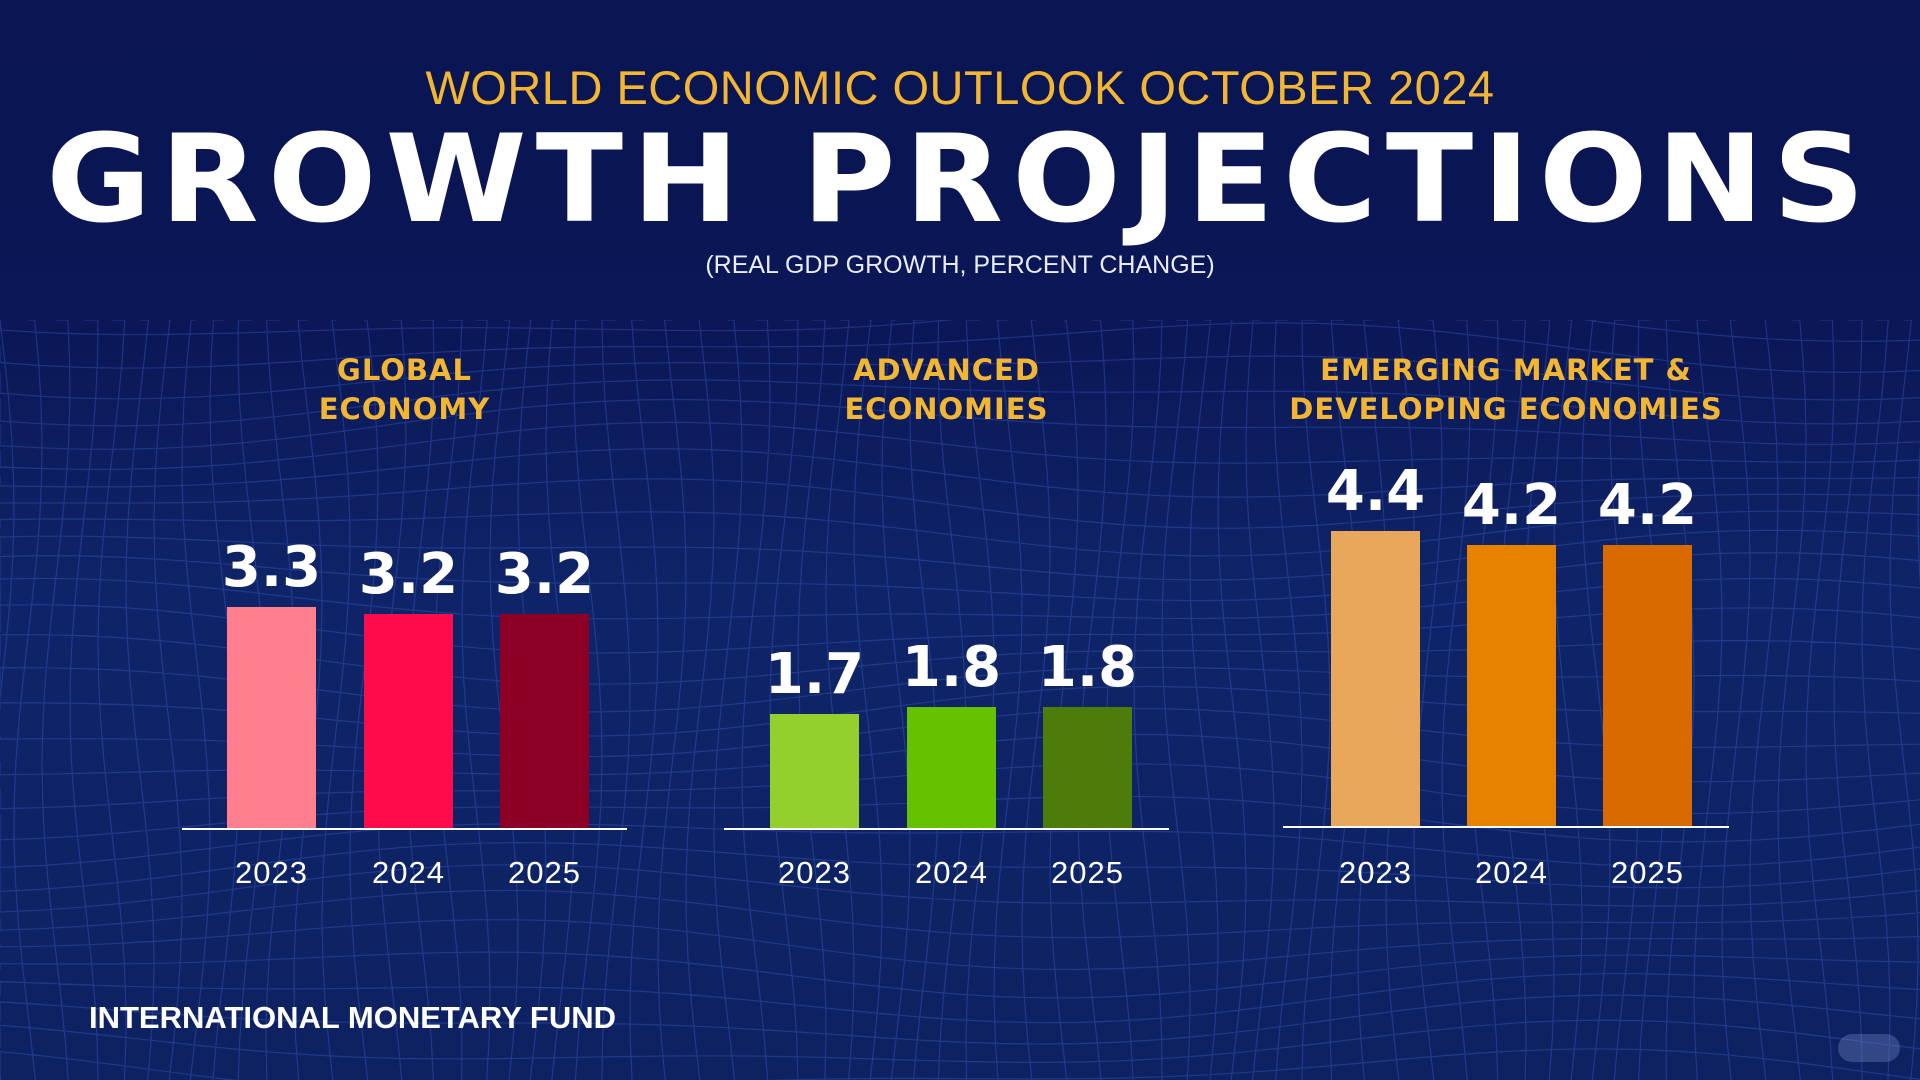  What do you see at coordinates (404, 409) in the screenshot?
I see `panel-title-line: ECONOMY` at bounding box center [404, 409].